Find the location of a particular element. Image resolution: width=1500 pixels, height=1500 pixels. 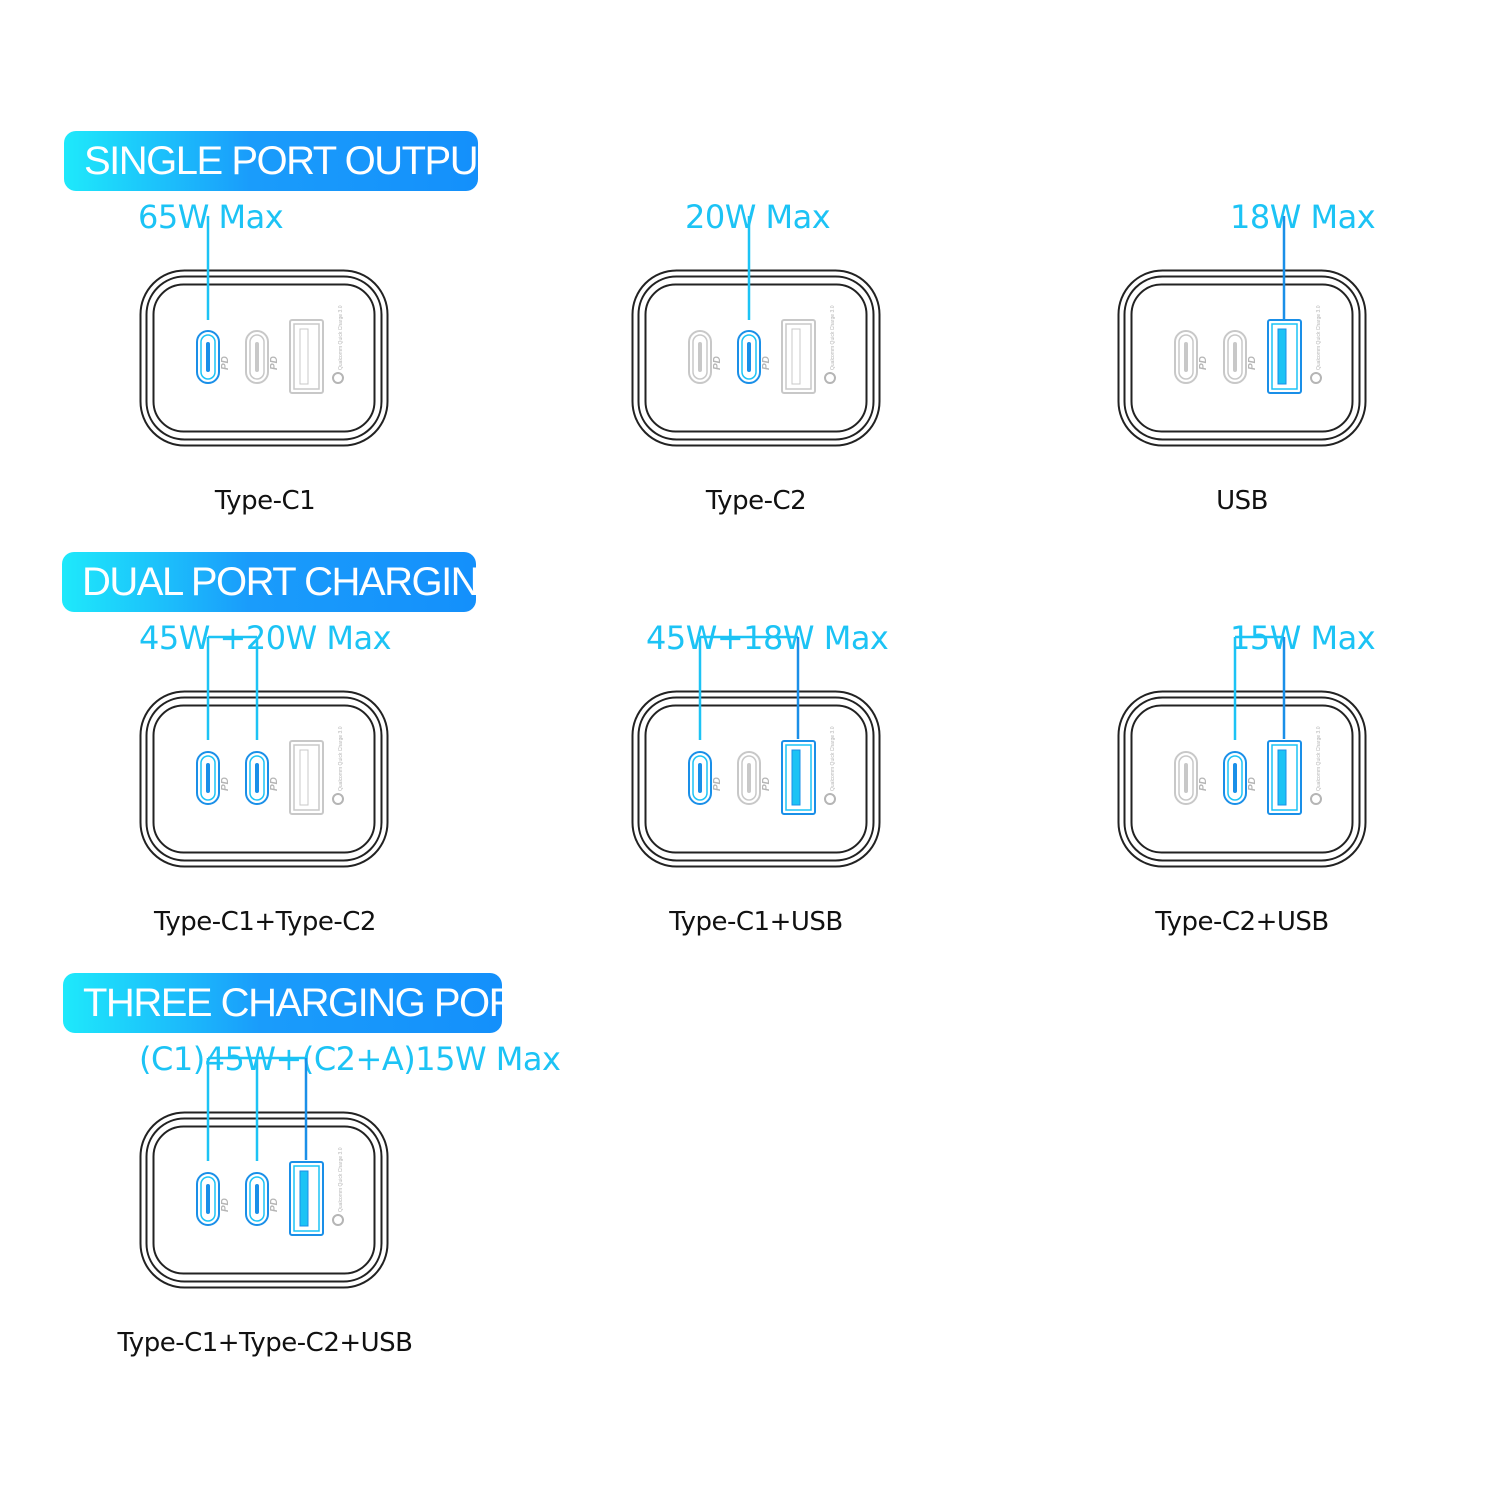

charger-item: 18W Max USB PD PD Qualcomm Quick Charge 3.0 is located at coordinates (1308, 358).